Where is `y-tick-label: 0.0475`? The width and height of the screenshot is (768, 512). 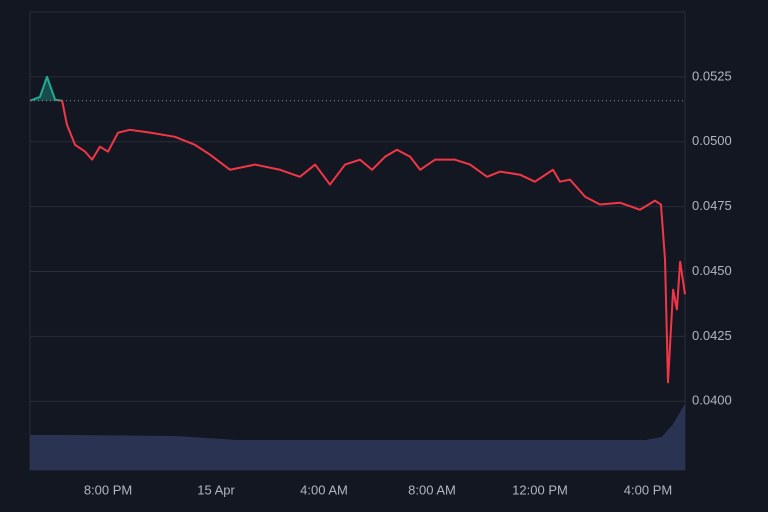 y-tick-label: 0.0475 is located at coordinates (712, 205).